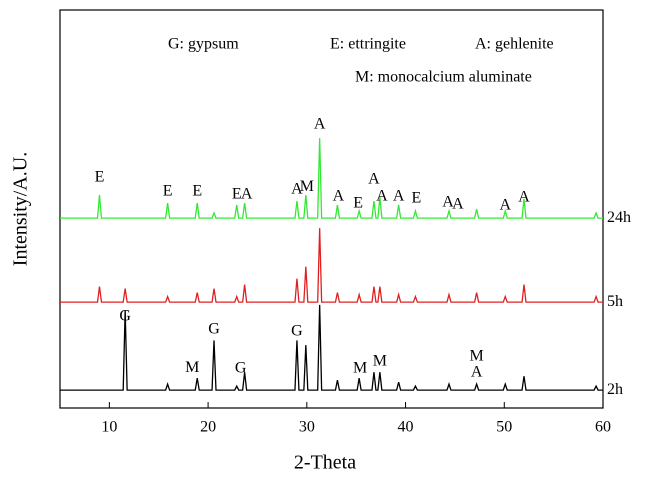 Image resolution: width=658 pixels, height=481 pixels. Describe the element at coordinates (208, 427) in the screenshot. I see `x-tick-label: 20` at that location.